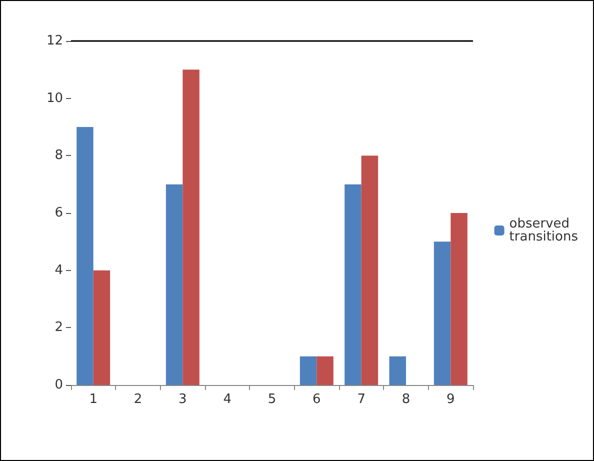 The height and width of the screenshot is (461, 594). I want to click on y-tick-label: 2, so click(58, 328).